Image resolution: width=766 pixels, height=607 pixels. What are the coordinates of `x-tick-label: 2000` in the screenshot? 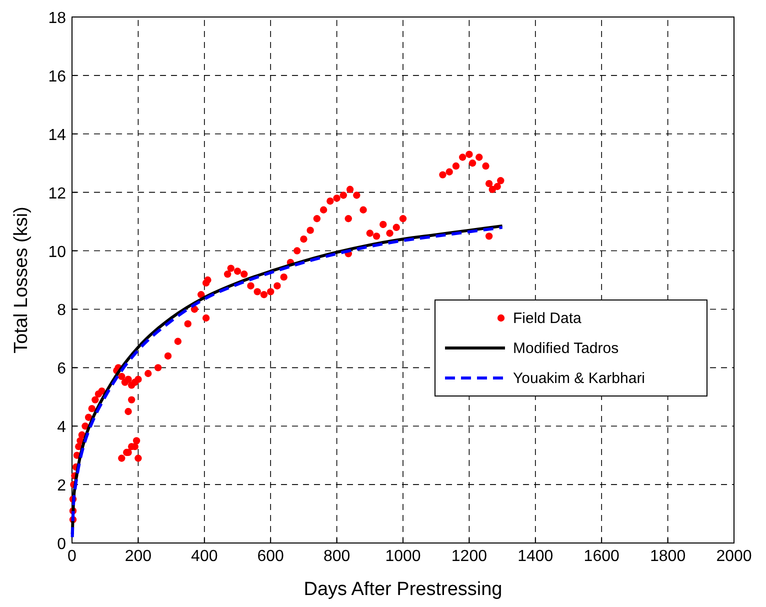 It's located at (734, 556).